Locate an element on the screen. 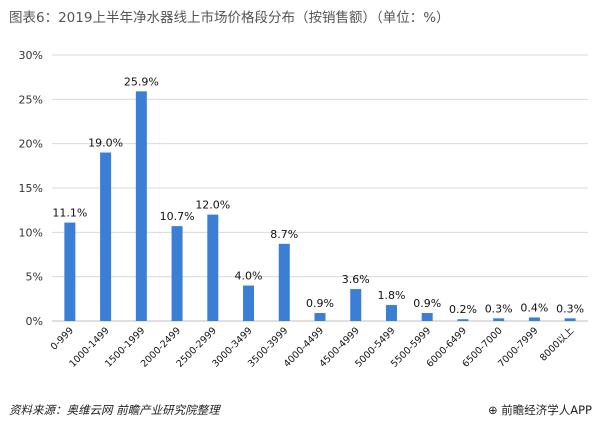  chart-title: 图表6：2019上半年净水器线上市场价格段分布（按销售额）（单位：%） is located at coordinates (229, 18).